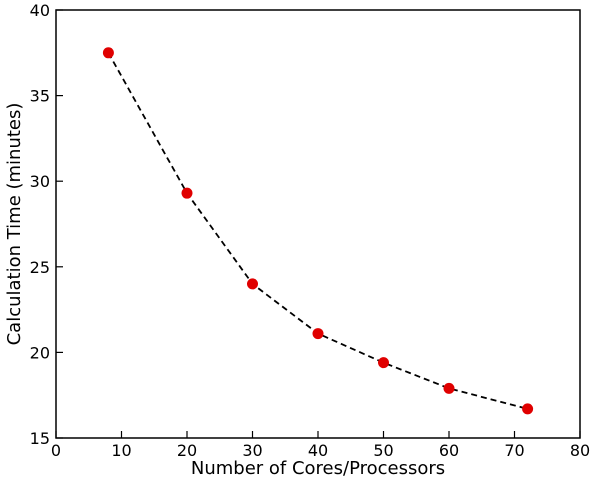  I want to click on y-tick-label: 30, so click(40, 181).